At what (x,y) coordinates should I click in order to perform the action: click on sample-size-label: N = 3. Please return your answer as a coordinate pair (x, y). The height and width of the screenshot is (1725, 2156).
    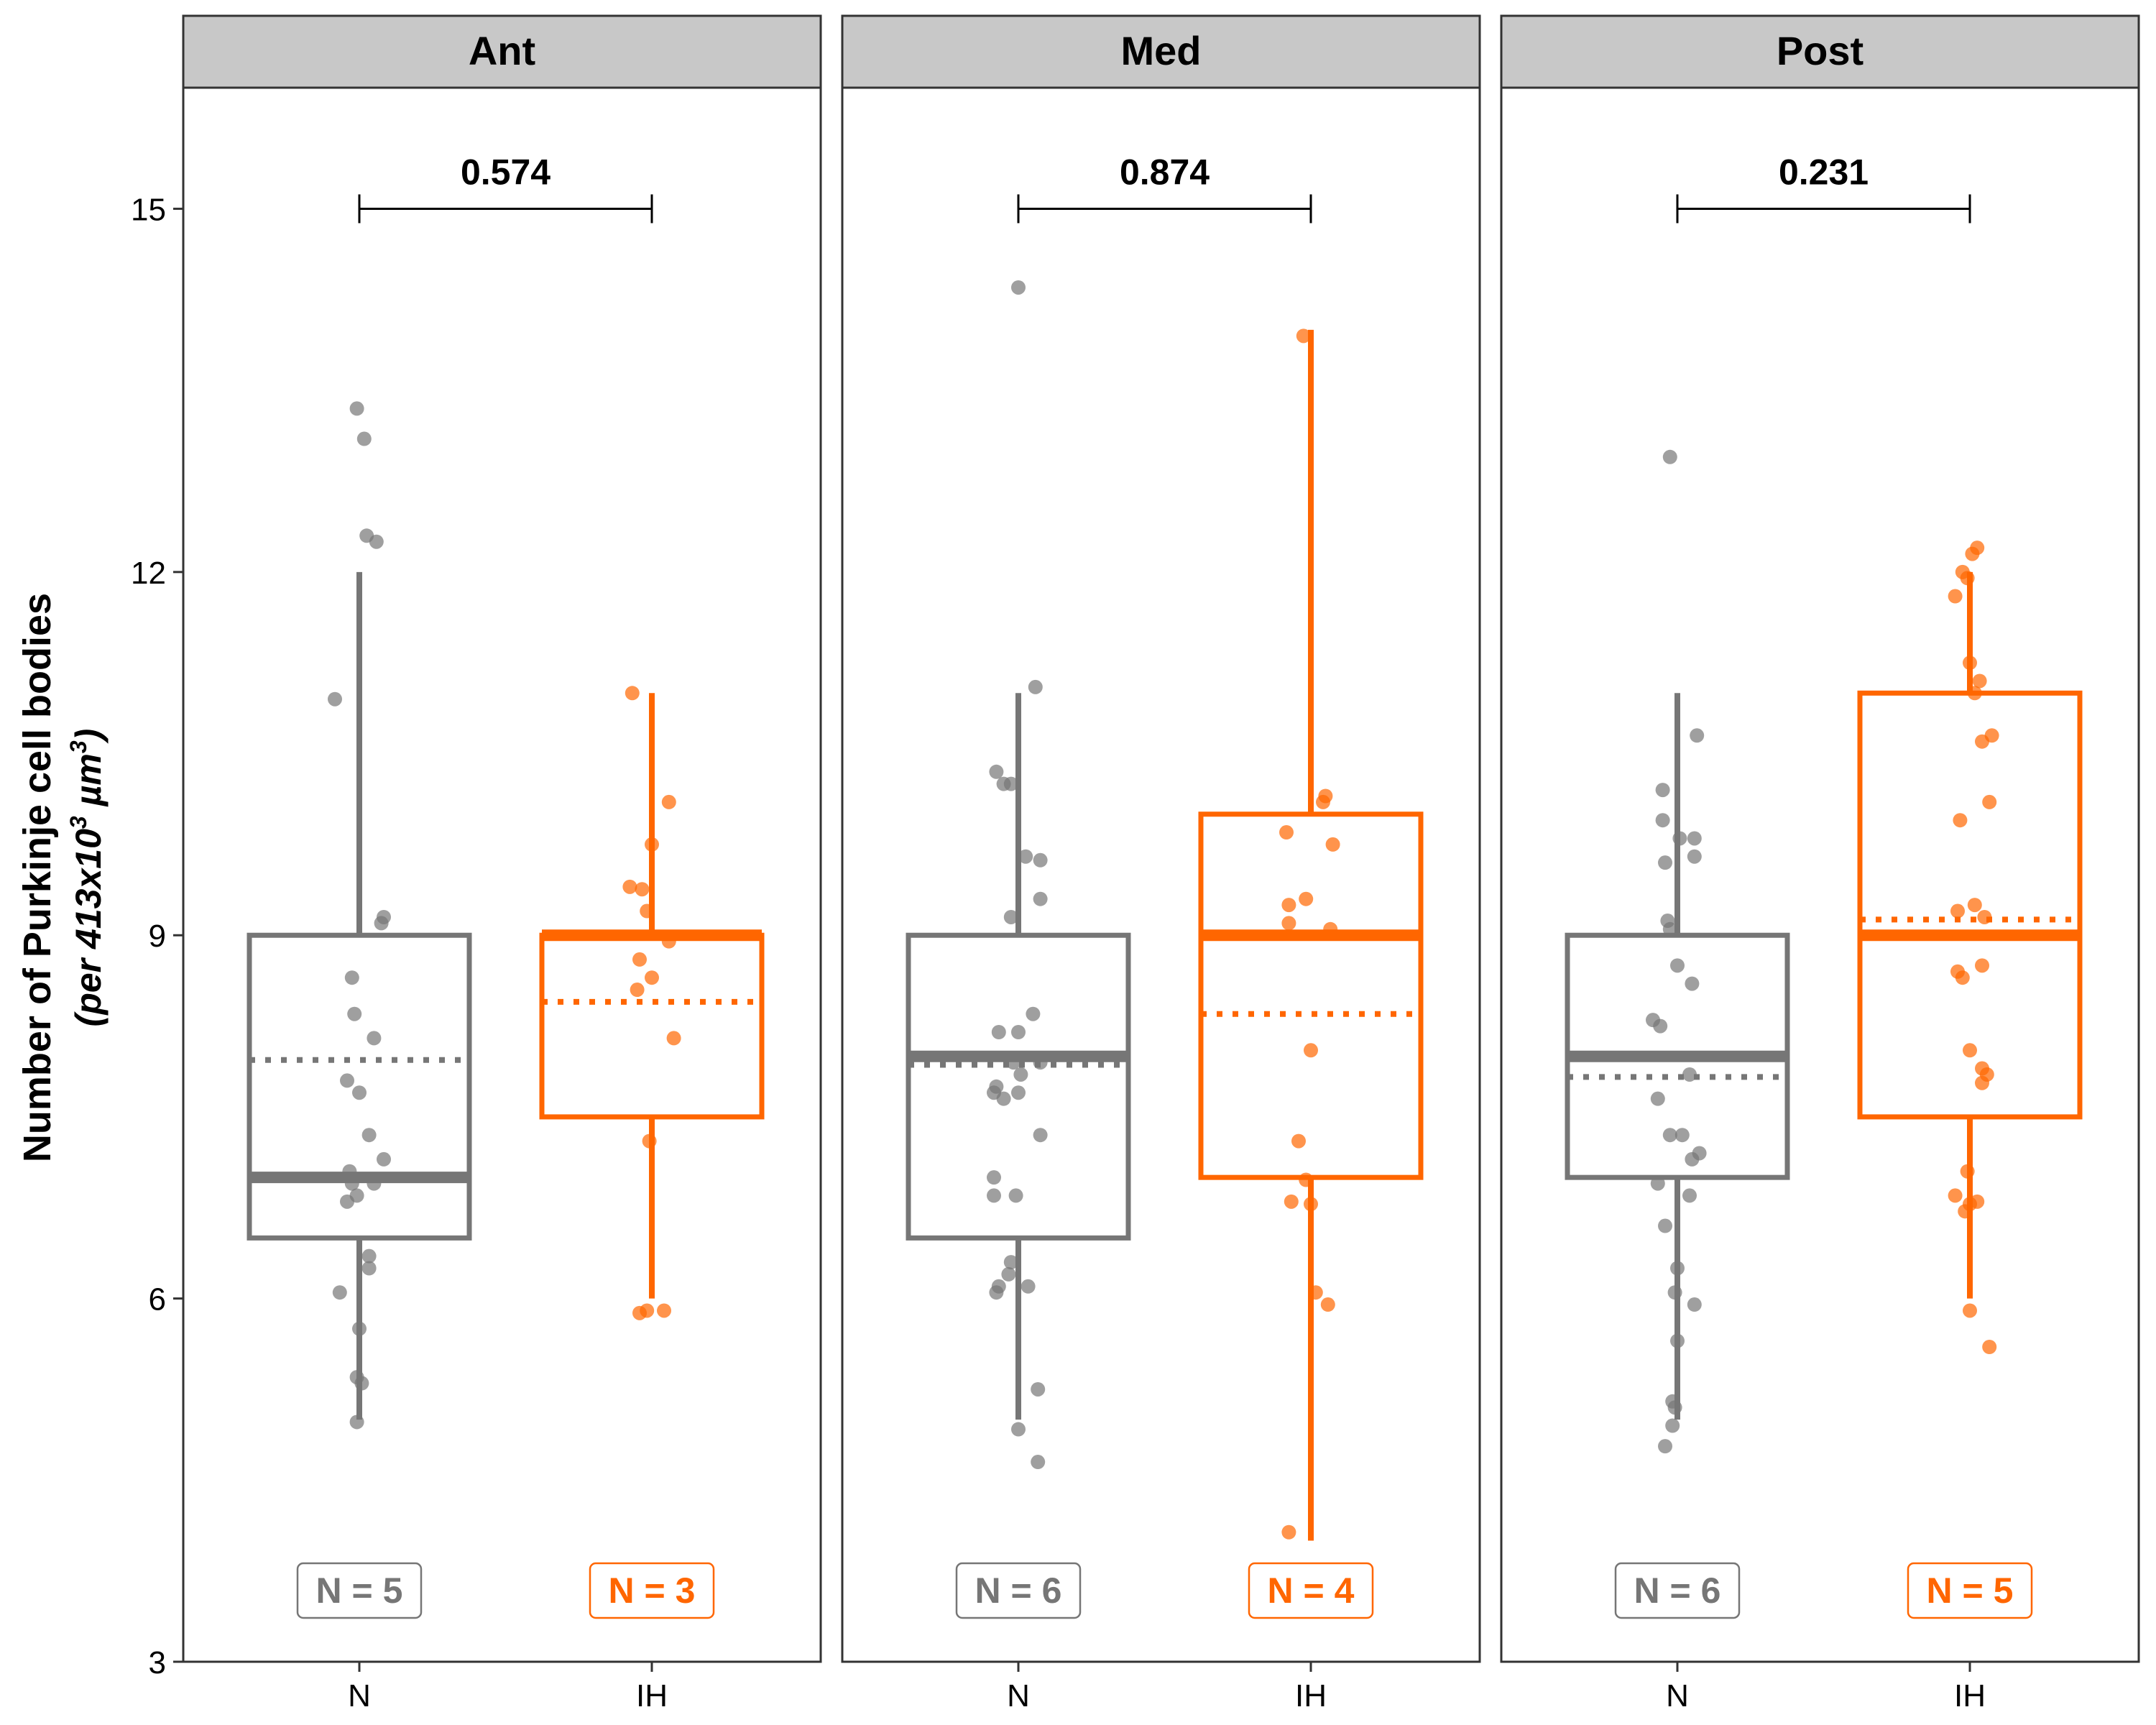
    Looking at the image, I should click on (653, 1590).